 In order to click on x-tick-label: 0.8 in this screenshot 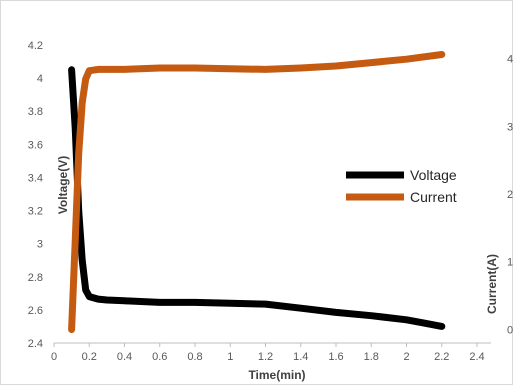, I will do `click(194, 357)`.